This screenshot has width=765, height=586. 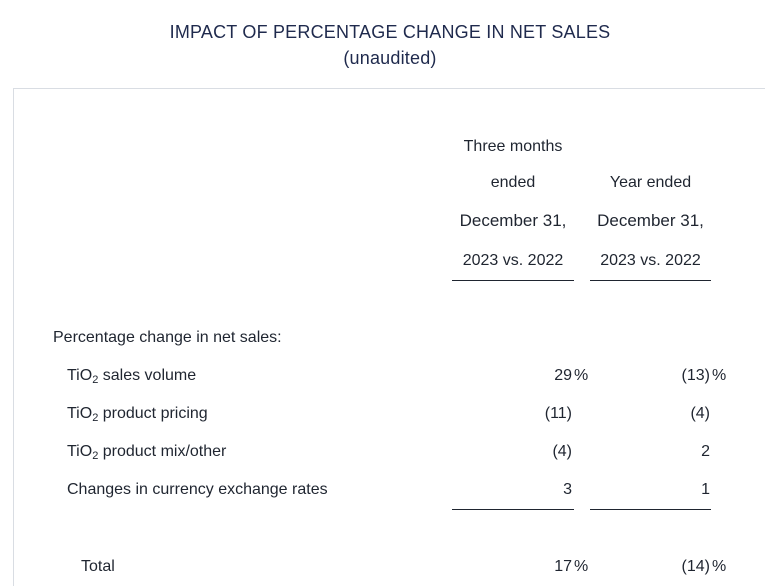 What do you see at coordinates (390, 58) in the screenshot?
I see `document-subtitle: (unaudited)` at bounding box center [390, 58].